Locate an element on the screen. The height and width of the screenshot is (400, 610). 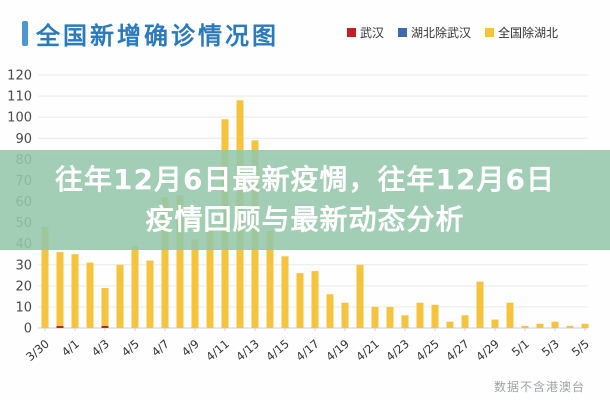
legend-label-hubei-except-wuhan: 湖北除武汉 is located at coordinates (440, 33).